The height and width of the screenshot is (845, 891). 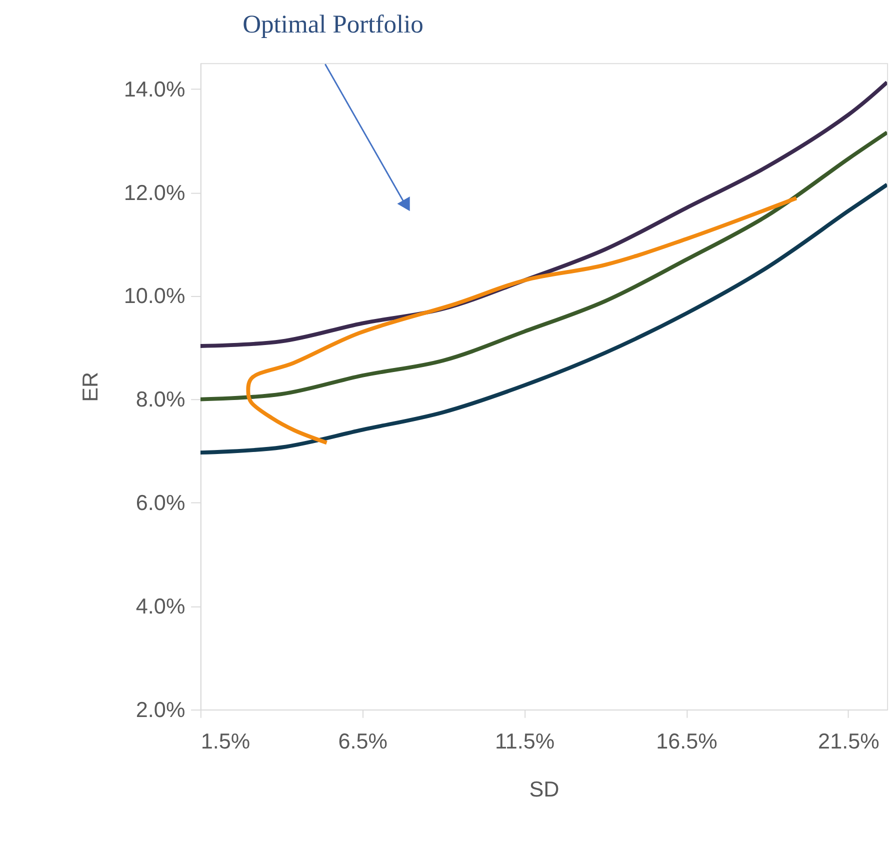 What do you see at coordinates (155, 192) in the screenshot?
I see `y-tick-label: 12.0%` at bounding box center [155, 192].